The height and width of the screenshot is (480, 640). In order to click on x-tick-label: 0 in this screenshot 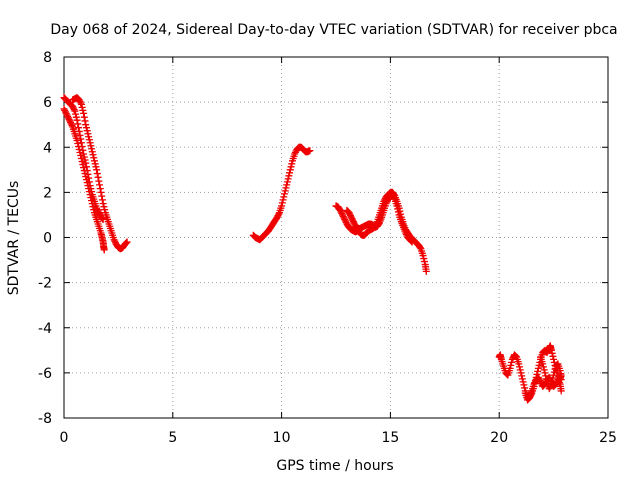, I will do `click(64, 438)`.